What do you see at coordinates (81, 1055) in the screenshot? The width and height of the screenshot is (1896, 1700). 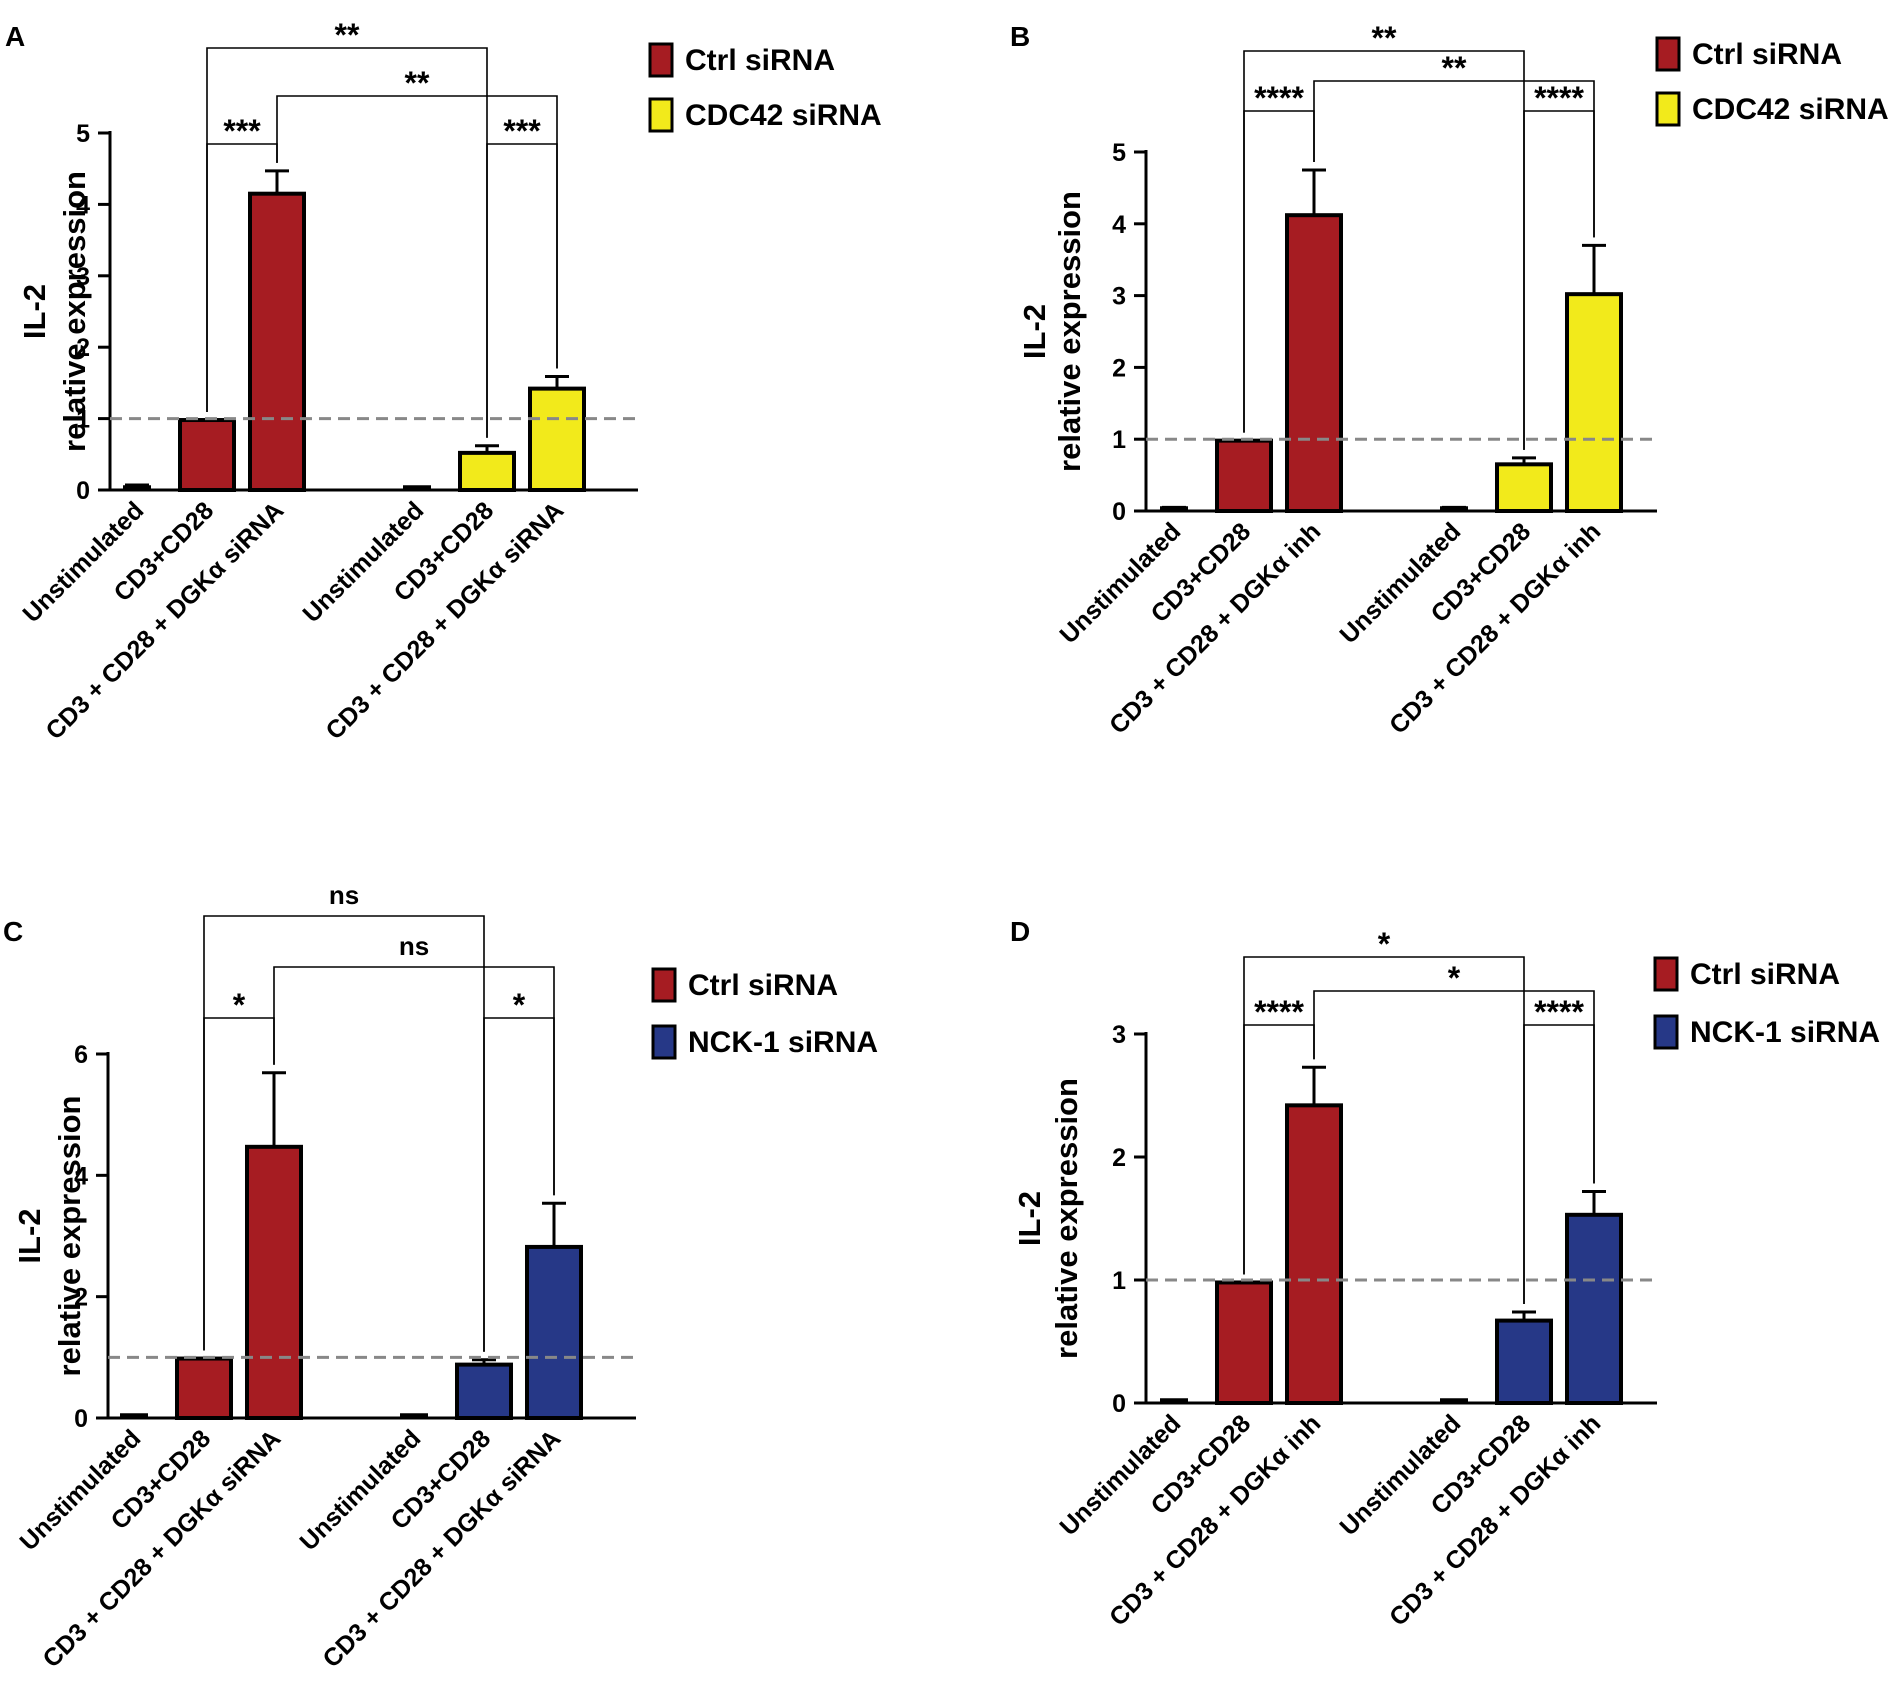 I see `y-tick-label: 6` at bounding box center [81, 1055].